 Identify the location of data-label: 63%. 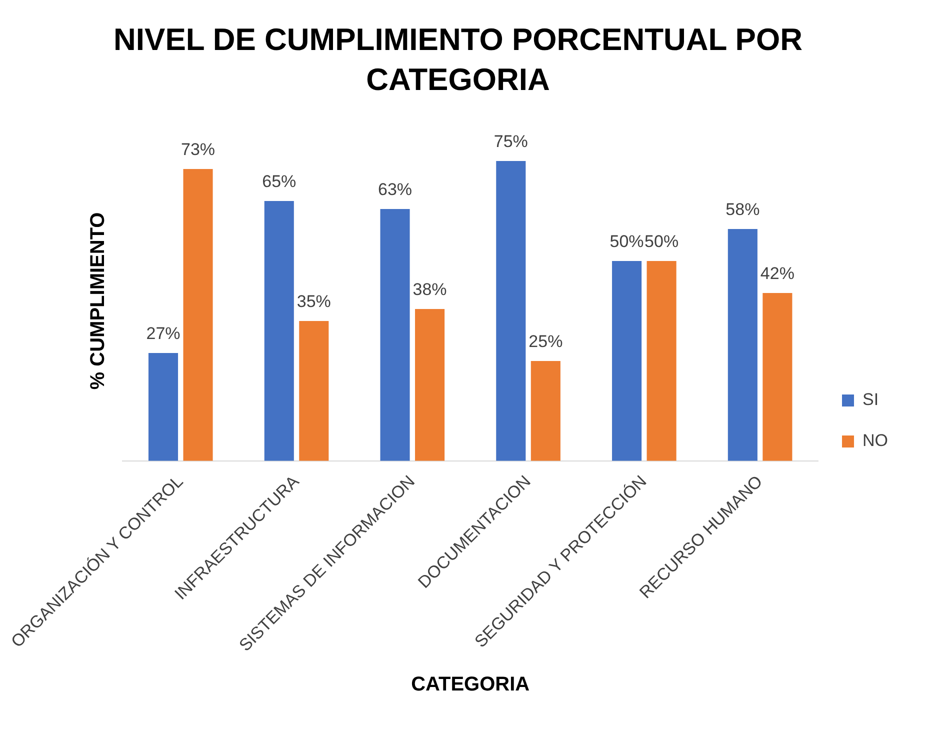
(395, 189).